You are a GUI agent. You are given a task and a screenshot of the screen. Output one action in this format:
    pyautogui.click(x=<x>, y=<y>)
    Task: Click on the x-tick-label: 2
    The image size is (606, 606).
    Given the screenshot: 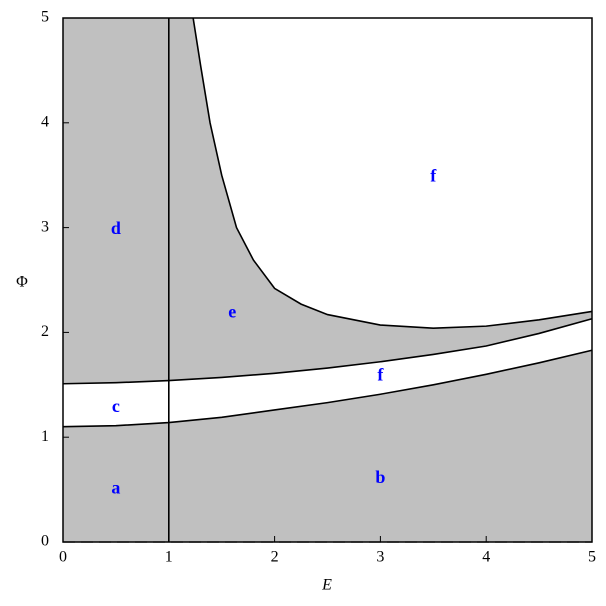 What is the action you would take?
    pyautogui.click(x=275, y=557)
    